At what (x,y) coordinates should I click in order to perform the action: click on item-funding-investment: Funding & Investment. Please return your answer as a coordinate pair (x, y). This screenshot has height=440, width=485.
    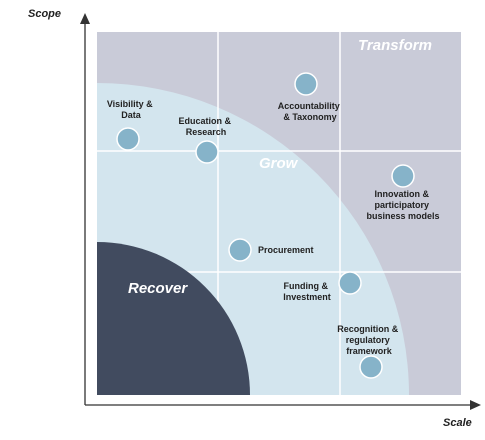
    Looking at the image, I should click on (322, 286).